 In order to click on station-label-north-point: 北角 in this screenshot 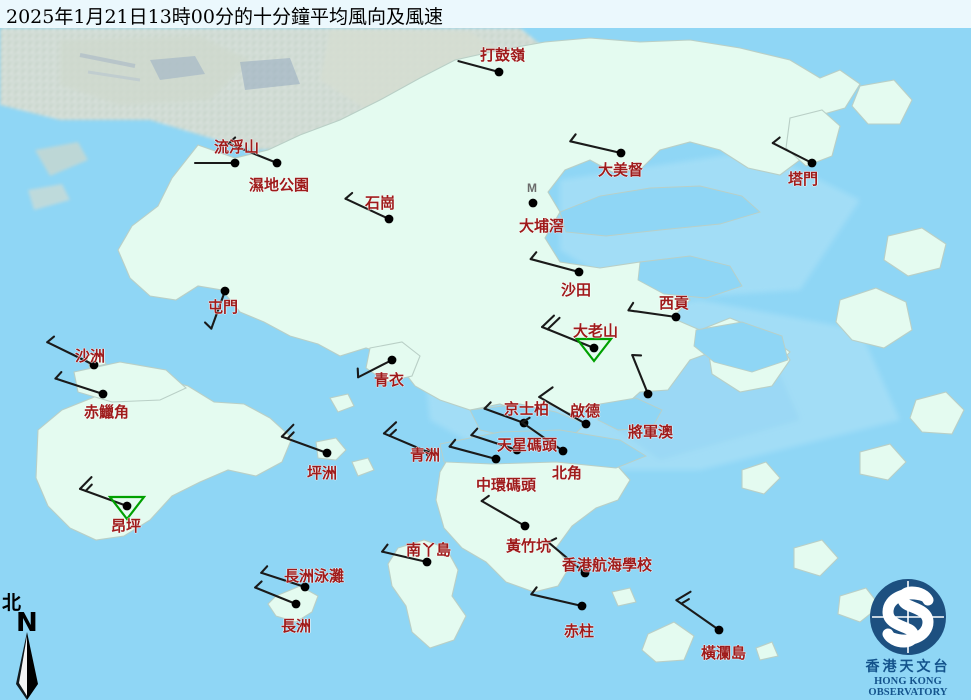, I will do `click(567, 473)`.